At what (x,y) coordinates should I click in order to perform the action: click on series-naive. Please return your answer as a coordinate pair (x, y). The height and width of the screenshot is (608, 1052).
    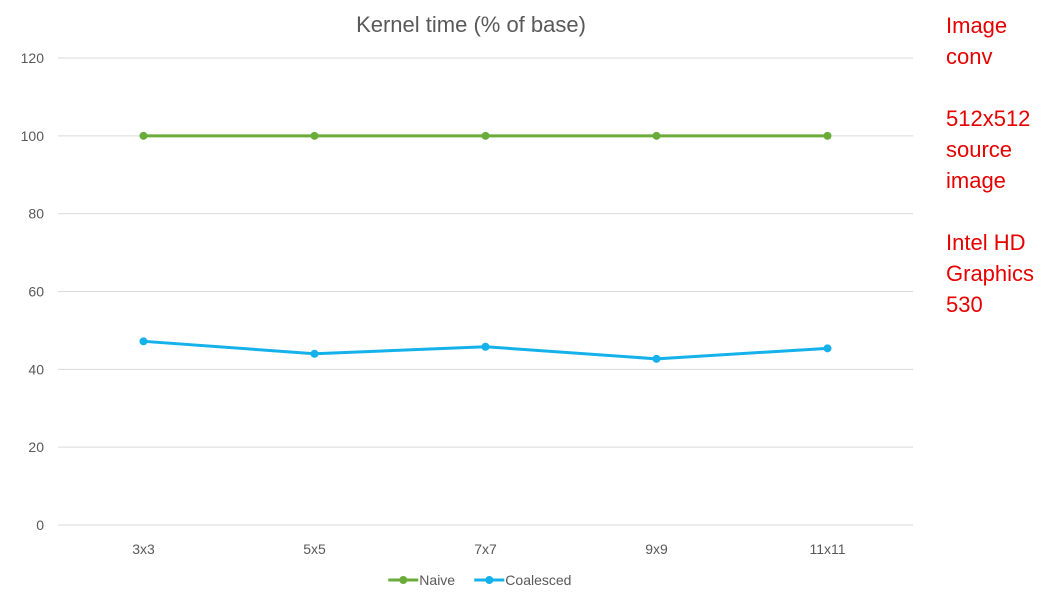
    Looking at the image, I should click on (485, 135).